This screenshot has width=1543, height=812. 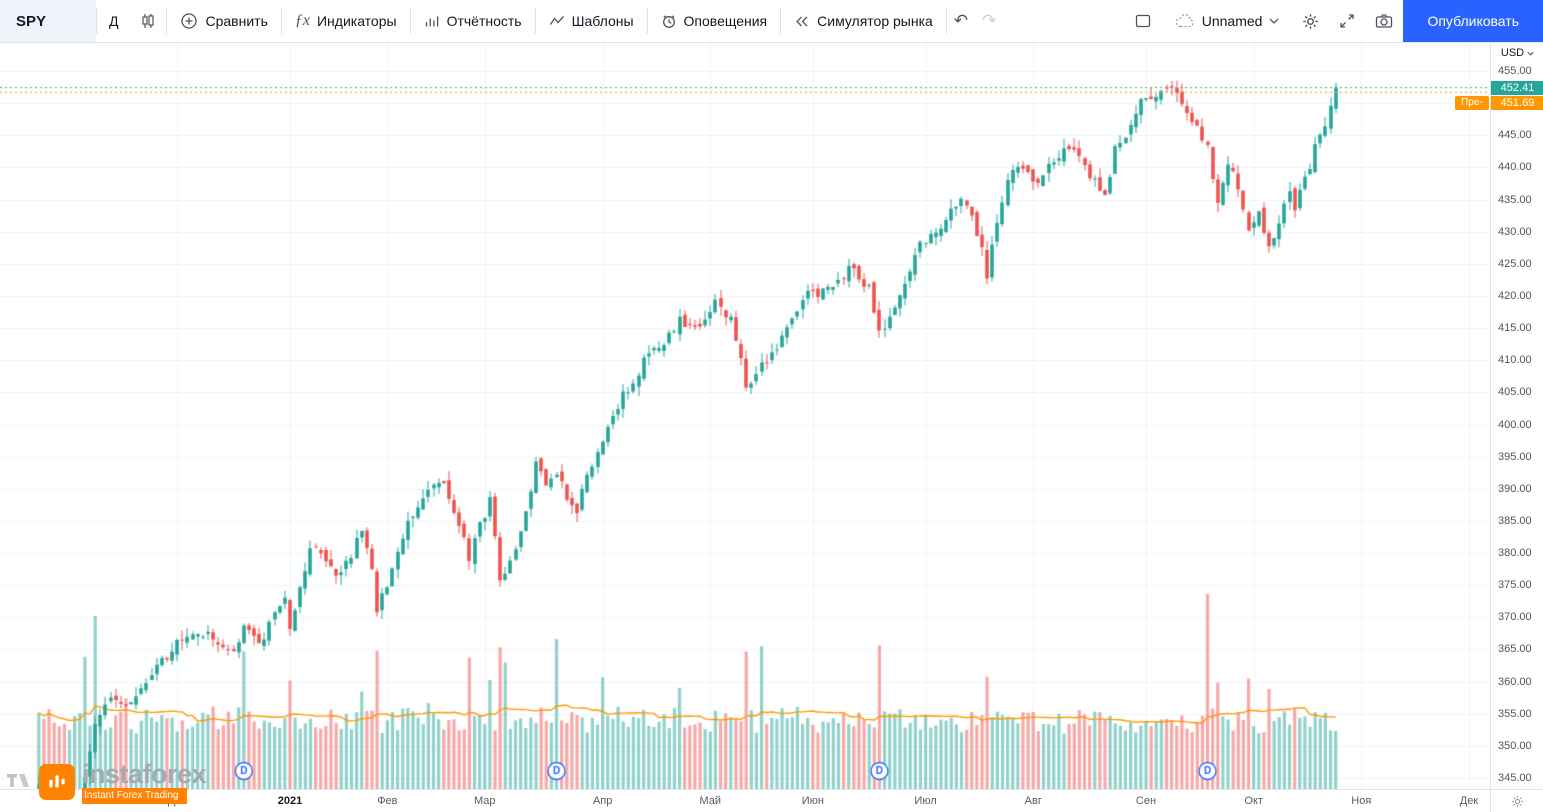 What do you see at coordinates (1515, 199) in the screenshot?
I see `price-tick-label: 435.00` at bounding box center [1515, 199].